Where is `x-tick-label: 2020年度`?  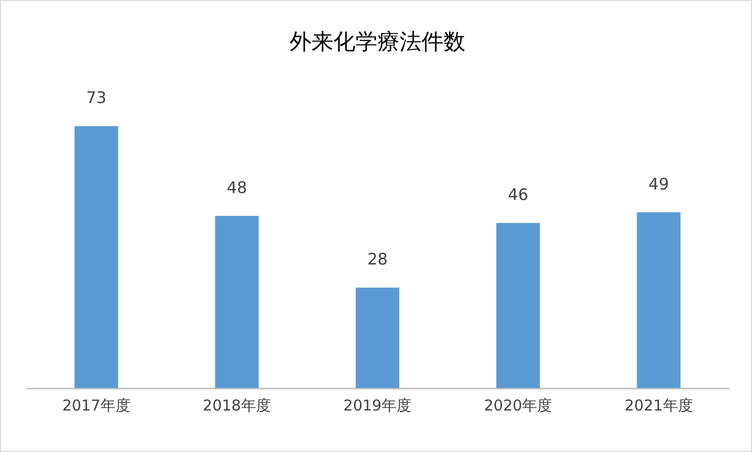
x-tick-label: 2020年度 is located at coordinates (518, 405).